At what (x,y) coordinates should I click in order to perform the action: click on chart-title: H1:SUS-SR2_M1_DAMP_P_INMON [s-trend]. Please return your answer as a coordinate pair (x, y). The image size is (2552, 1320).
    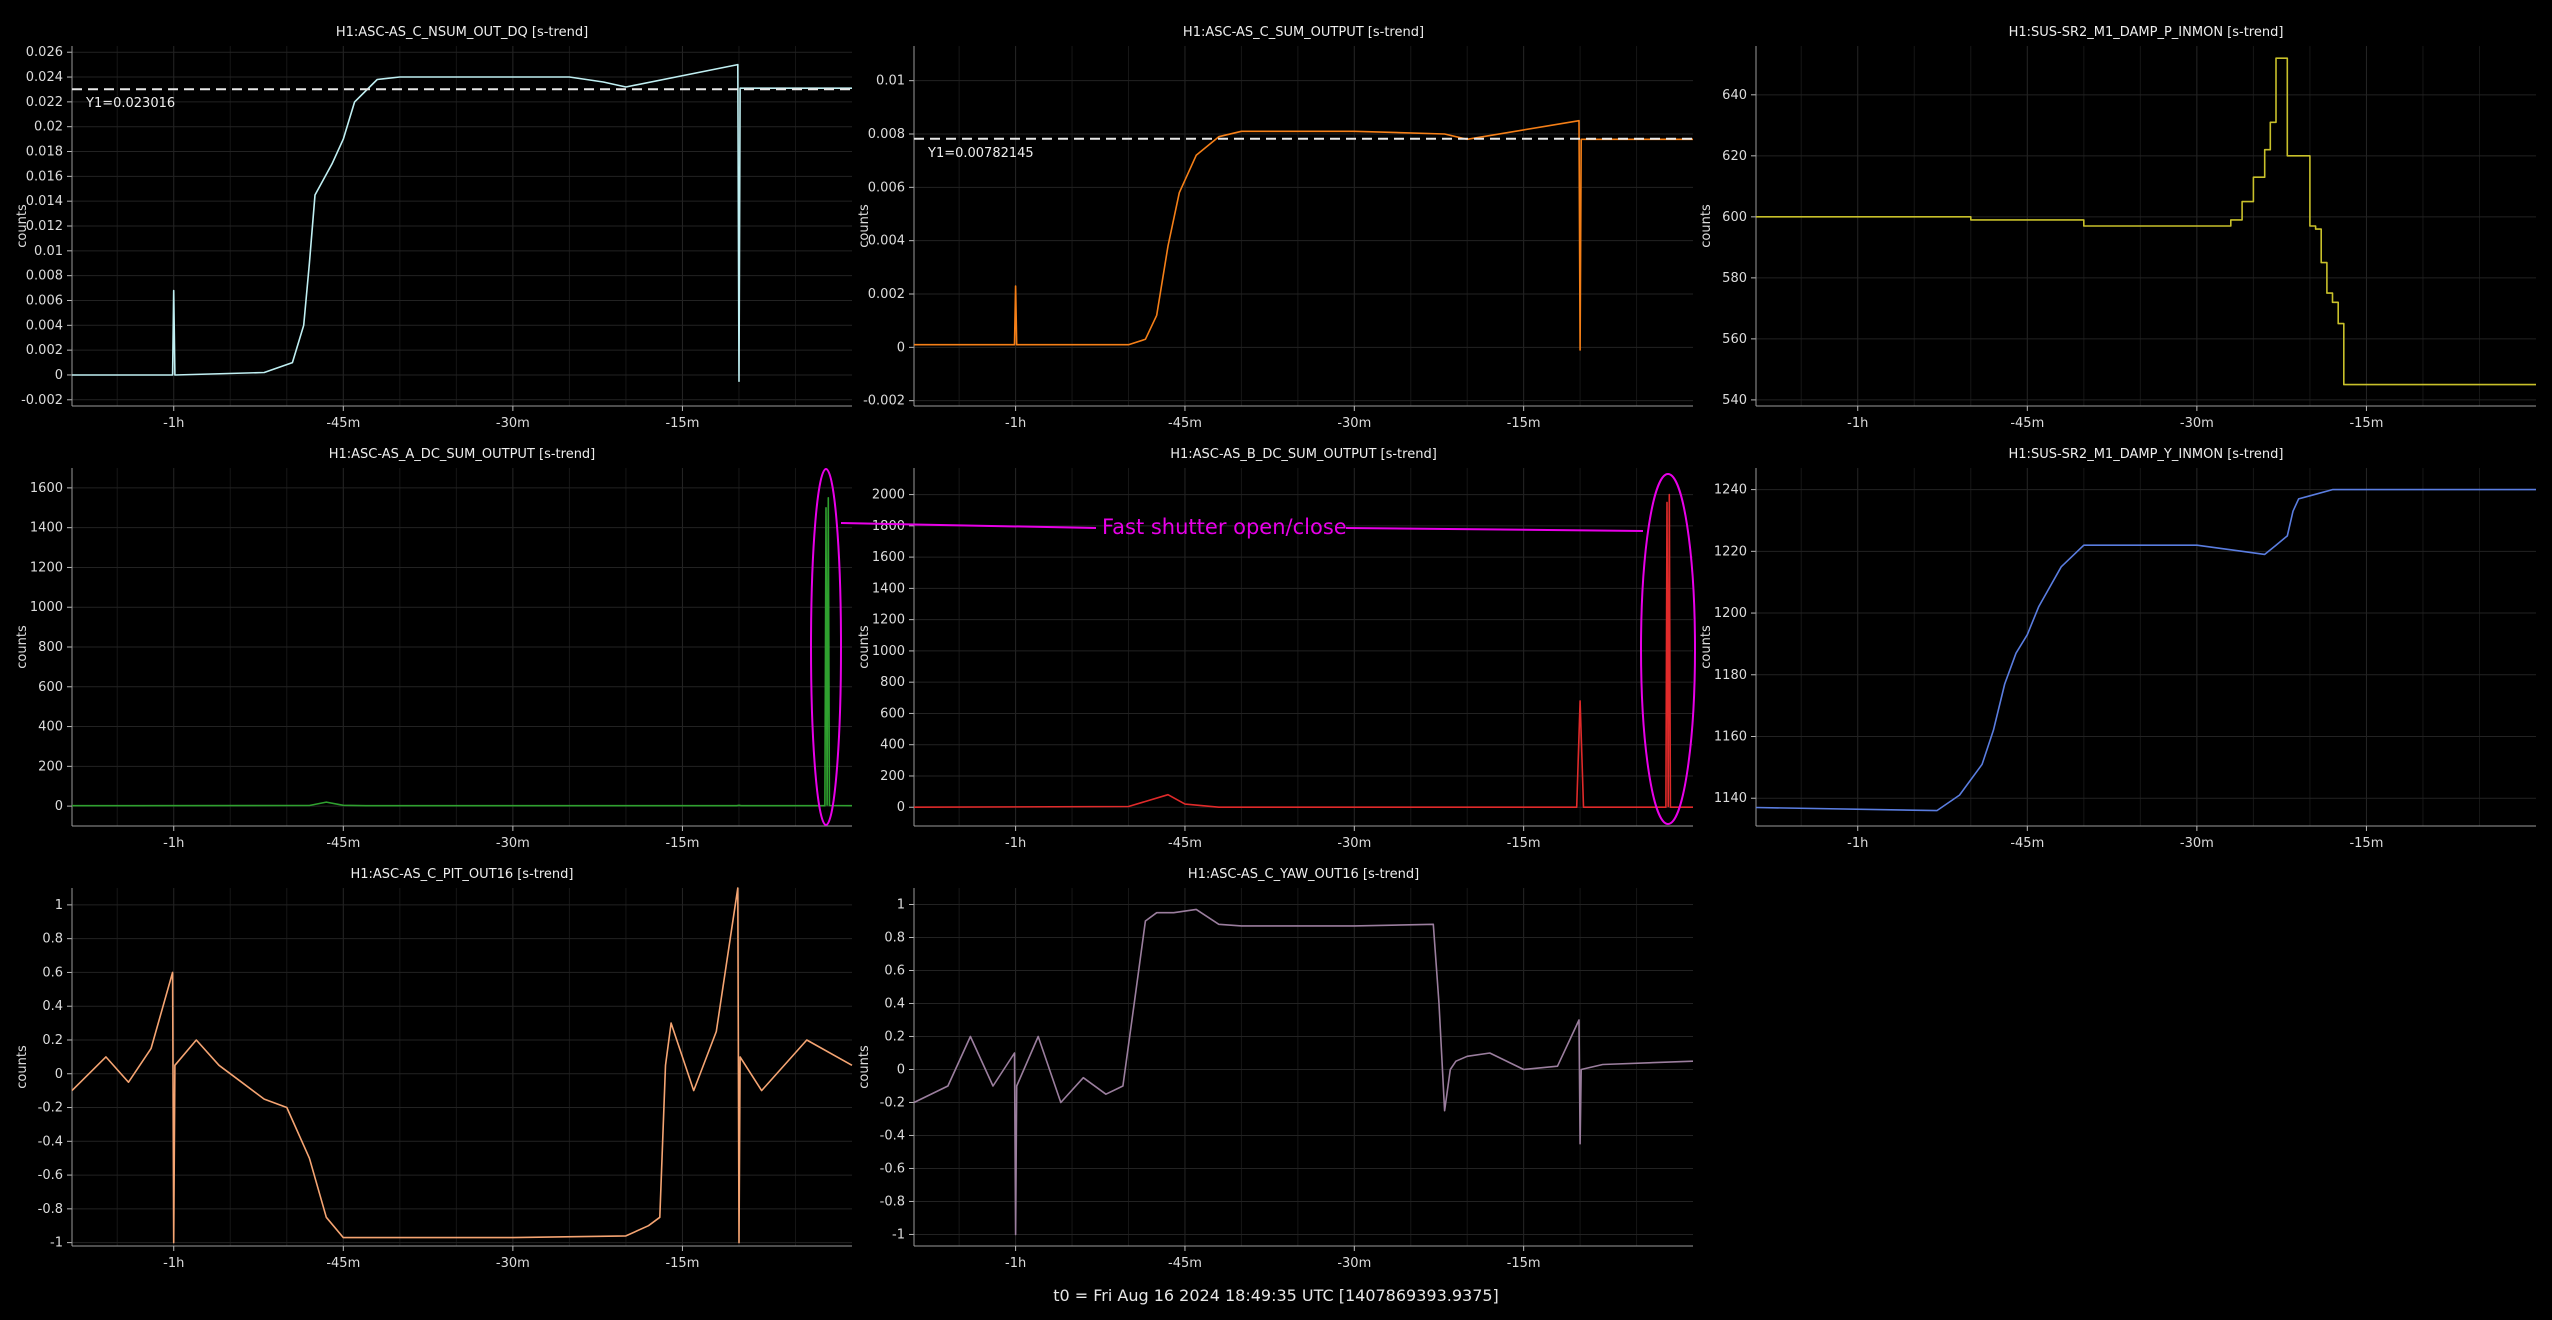
    Looking at the image, I should click on (2146, 32).